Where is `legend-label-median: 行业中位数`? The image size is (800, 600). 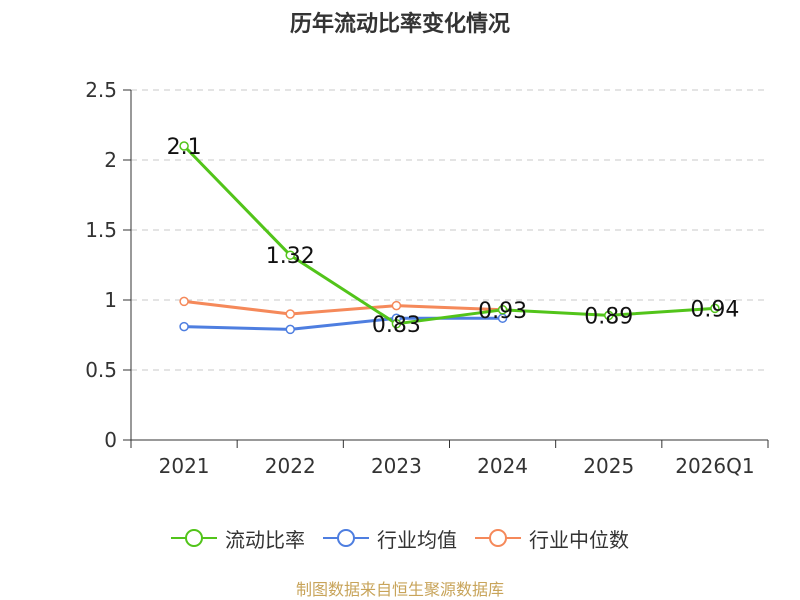 legend-label-median: 行业中位数 is located at coordinates (579, 539).